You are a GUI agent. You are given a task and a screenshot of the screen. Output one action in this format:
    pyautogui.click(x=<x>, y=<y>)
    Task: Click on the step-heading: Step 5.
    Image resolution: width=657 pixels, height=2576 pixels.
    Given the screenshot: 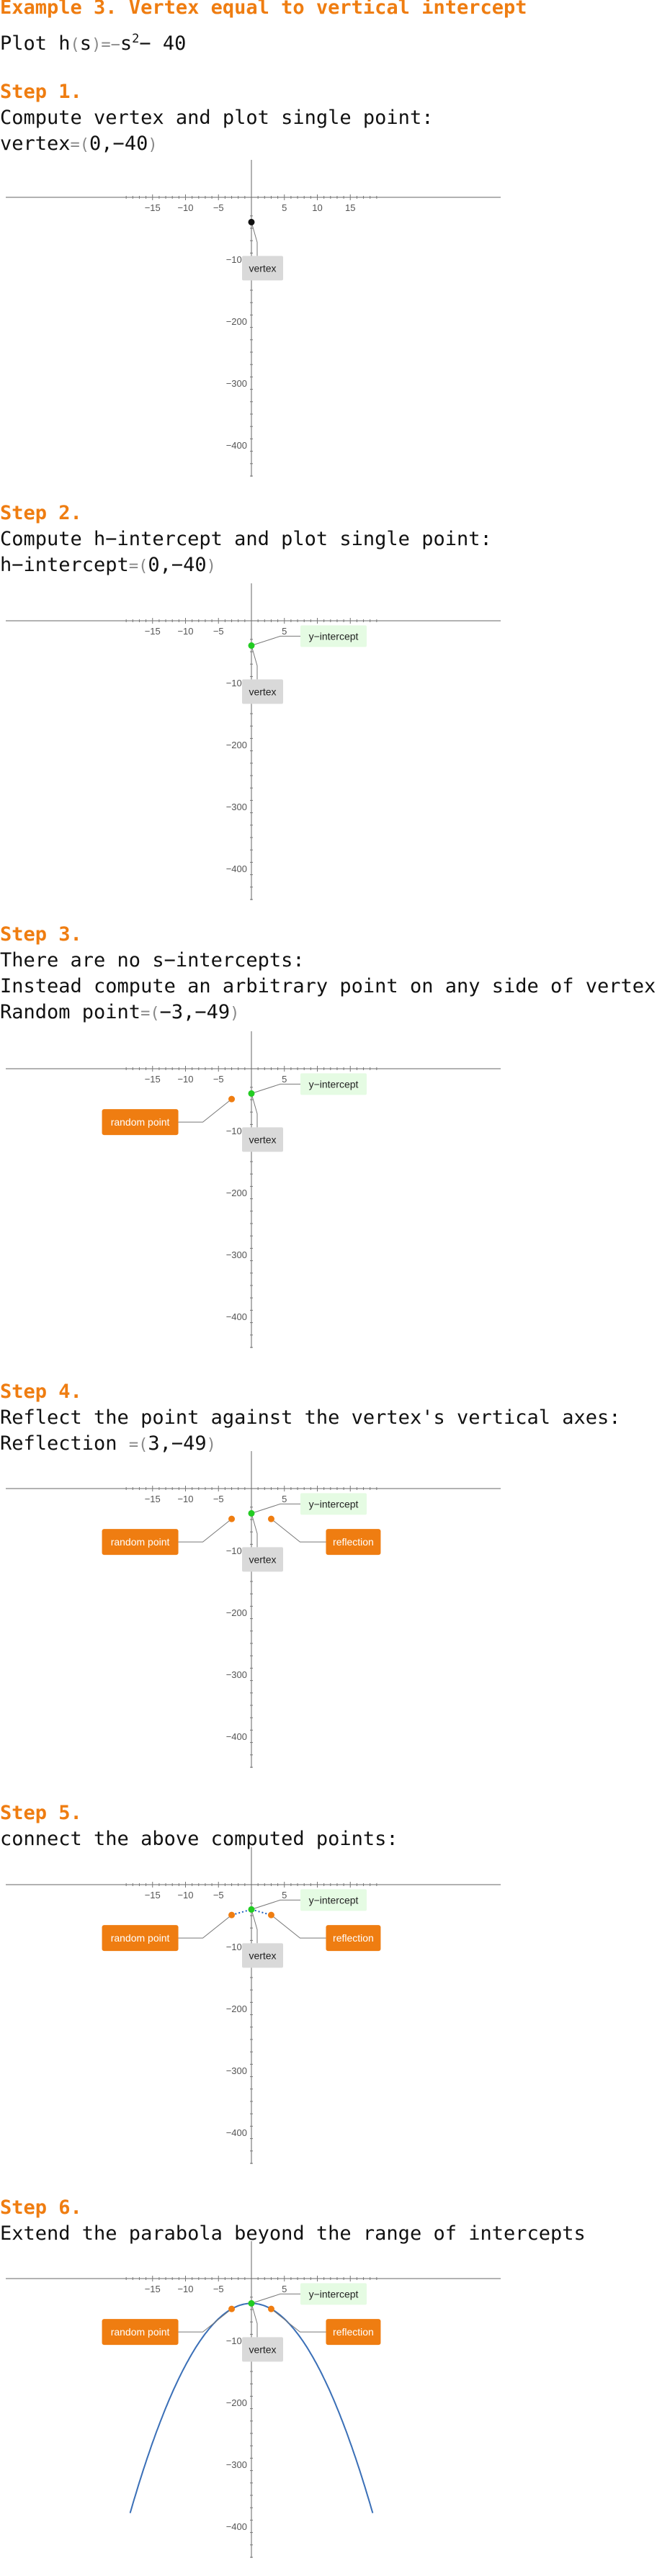 What is the action you would take?
    pyautogui.click(x=41, y=1813)
    